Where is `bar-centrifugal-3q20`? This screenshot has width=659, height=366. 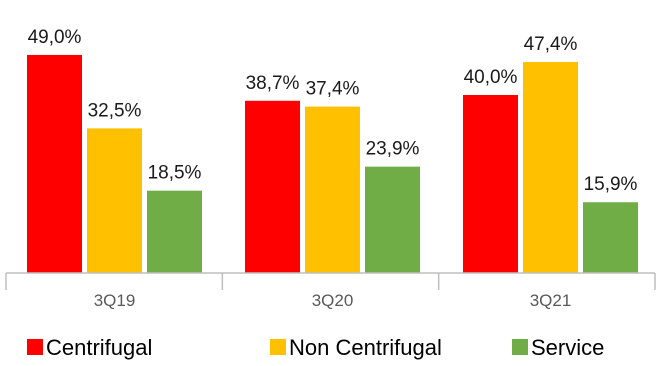 bar-centrifugal-3q20 is located at coordinates (272, 186).